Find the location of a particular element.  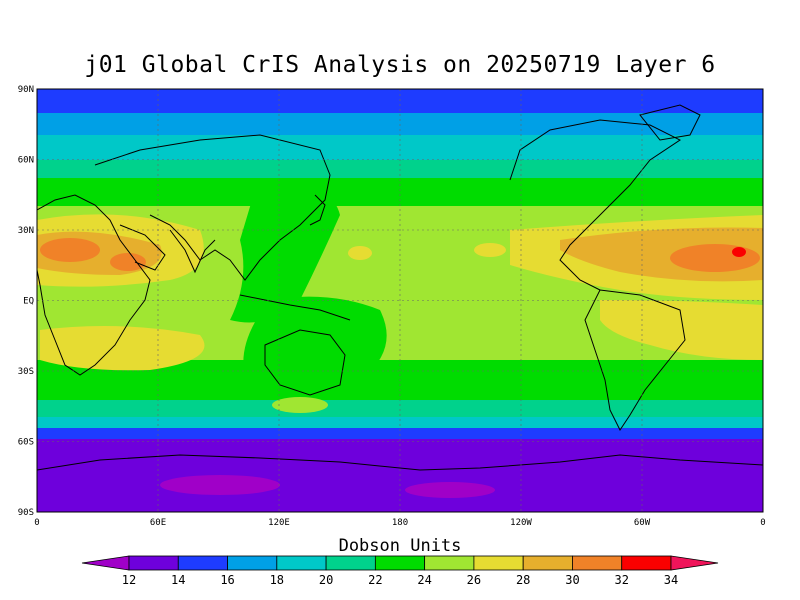

feature-south-indian-yellow is located at coordinates (300, 405).